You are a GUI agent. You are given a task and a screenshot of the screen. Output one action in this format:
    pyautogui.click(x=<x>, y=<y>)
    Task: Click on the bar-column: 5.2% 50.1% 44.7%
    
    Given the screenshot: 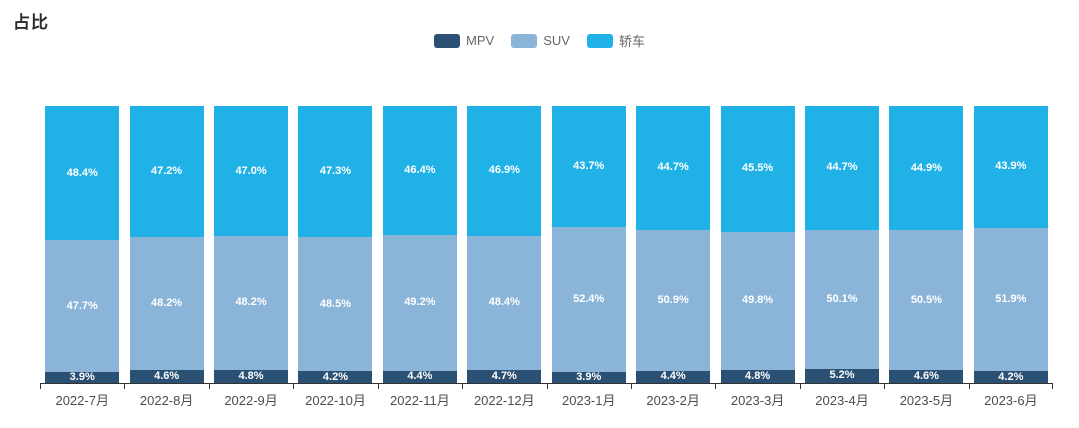 What is the action you would take?
    pyautogui.click(x=842, y=244)
    